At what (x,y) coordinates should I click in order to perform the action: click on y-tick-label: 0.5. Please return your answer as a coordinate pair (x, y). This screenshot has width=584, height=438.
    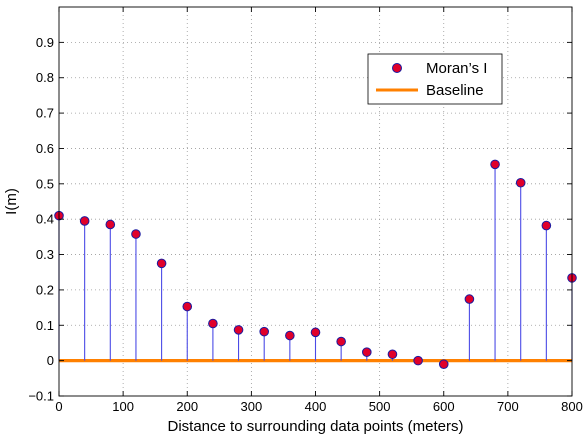
    Looking at the image, I should click on (45, 183).